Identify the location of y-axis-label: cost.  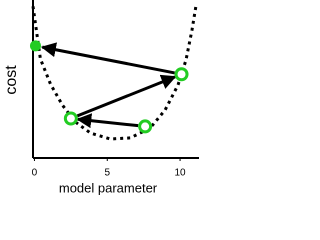
(11, 80).